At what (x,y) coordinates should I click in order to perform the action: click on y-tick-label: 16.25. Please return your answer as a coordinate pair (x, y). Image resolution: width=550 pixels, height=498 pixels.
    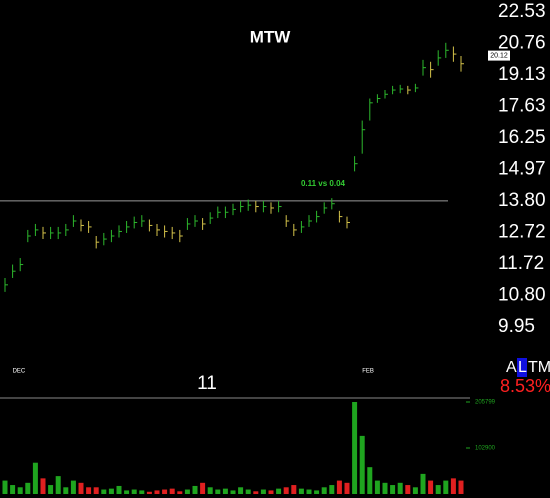
    Looking at the image, I should click on (522, 137).